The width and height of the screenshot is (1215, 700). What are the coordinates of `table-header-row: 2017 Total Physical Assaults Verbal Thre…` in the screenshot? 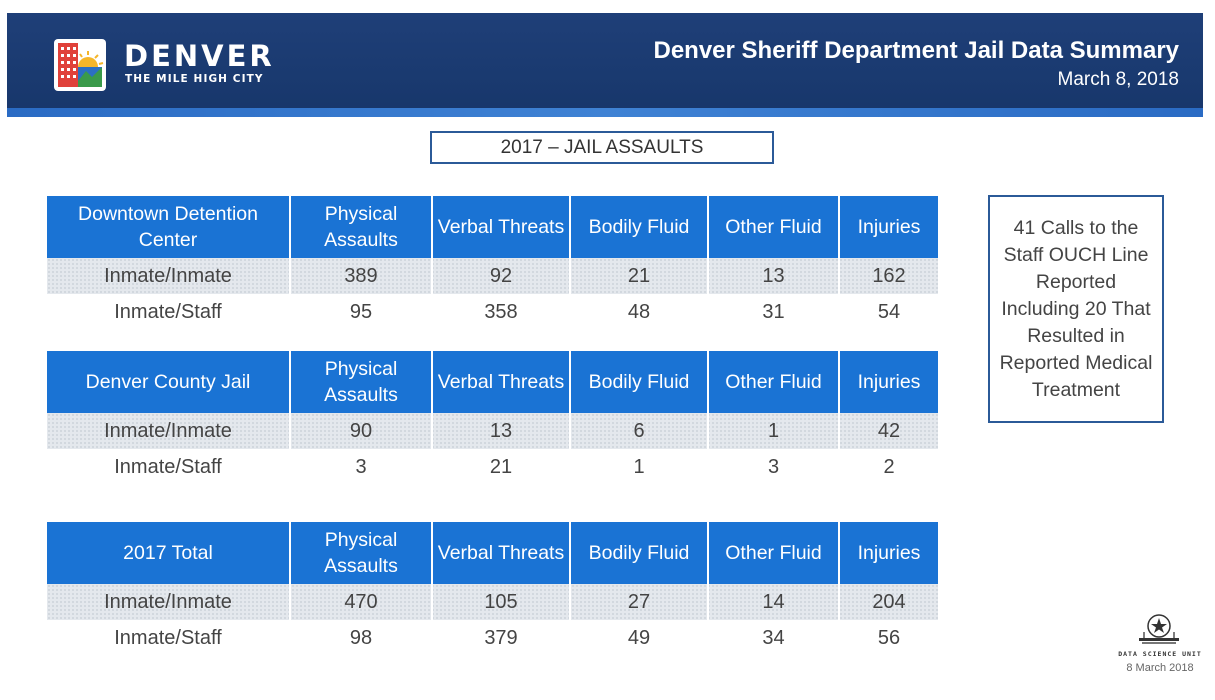 It's located at (492, 553).